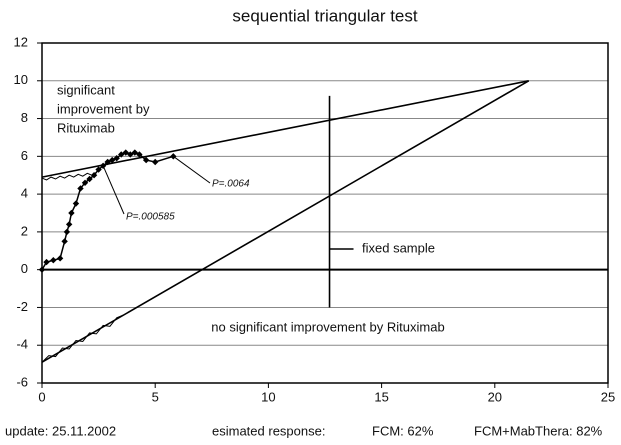 This screenshot has width=621, height=445. Describe the element at coordinates (41, 396) in the screenshot. I see `x-tick-label: 0` at that location.